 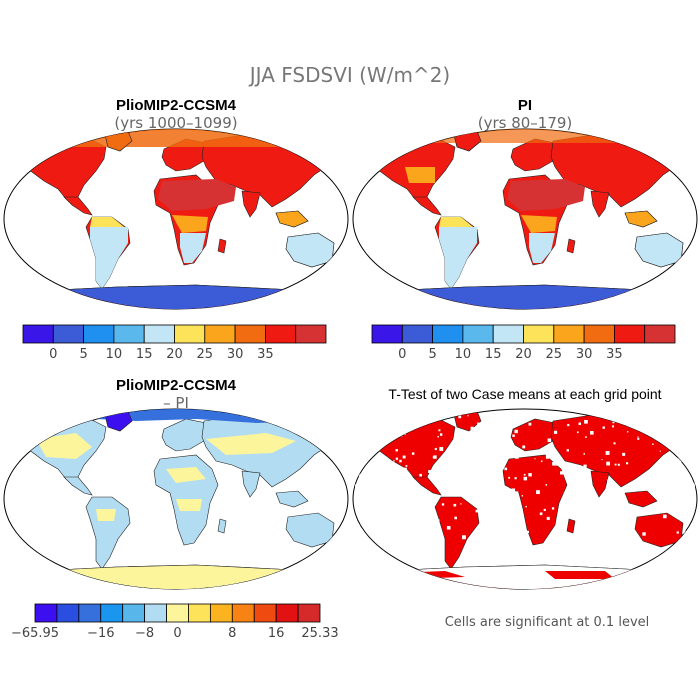 I want to click on map-ttest, so click(x=525, y=499).